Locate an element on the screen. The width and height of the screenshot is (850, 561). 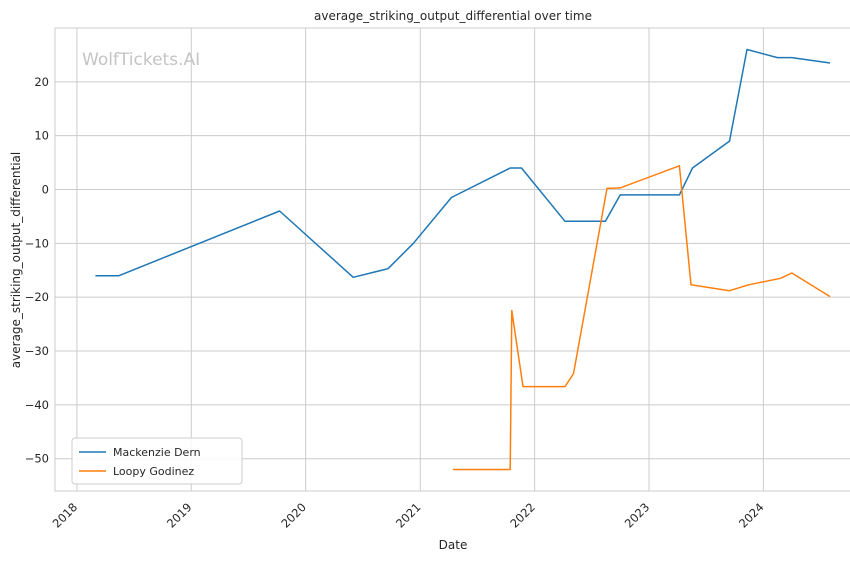
y-tick-label: −50 is located at coordinates (37, 459).